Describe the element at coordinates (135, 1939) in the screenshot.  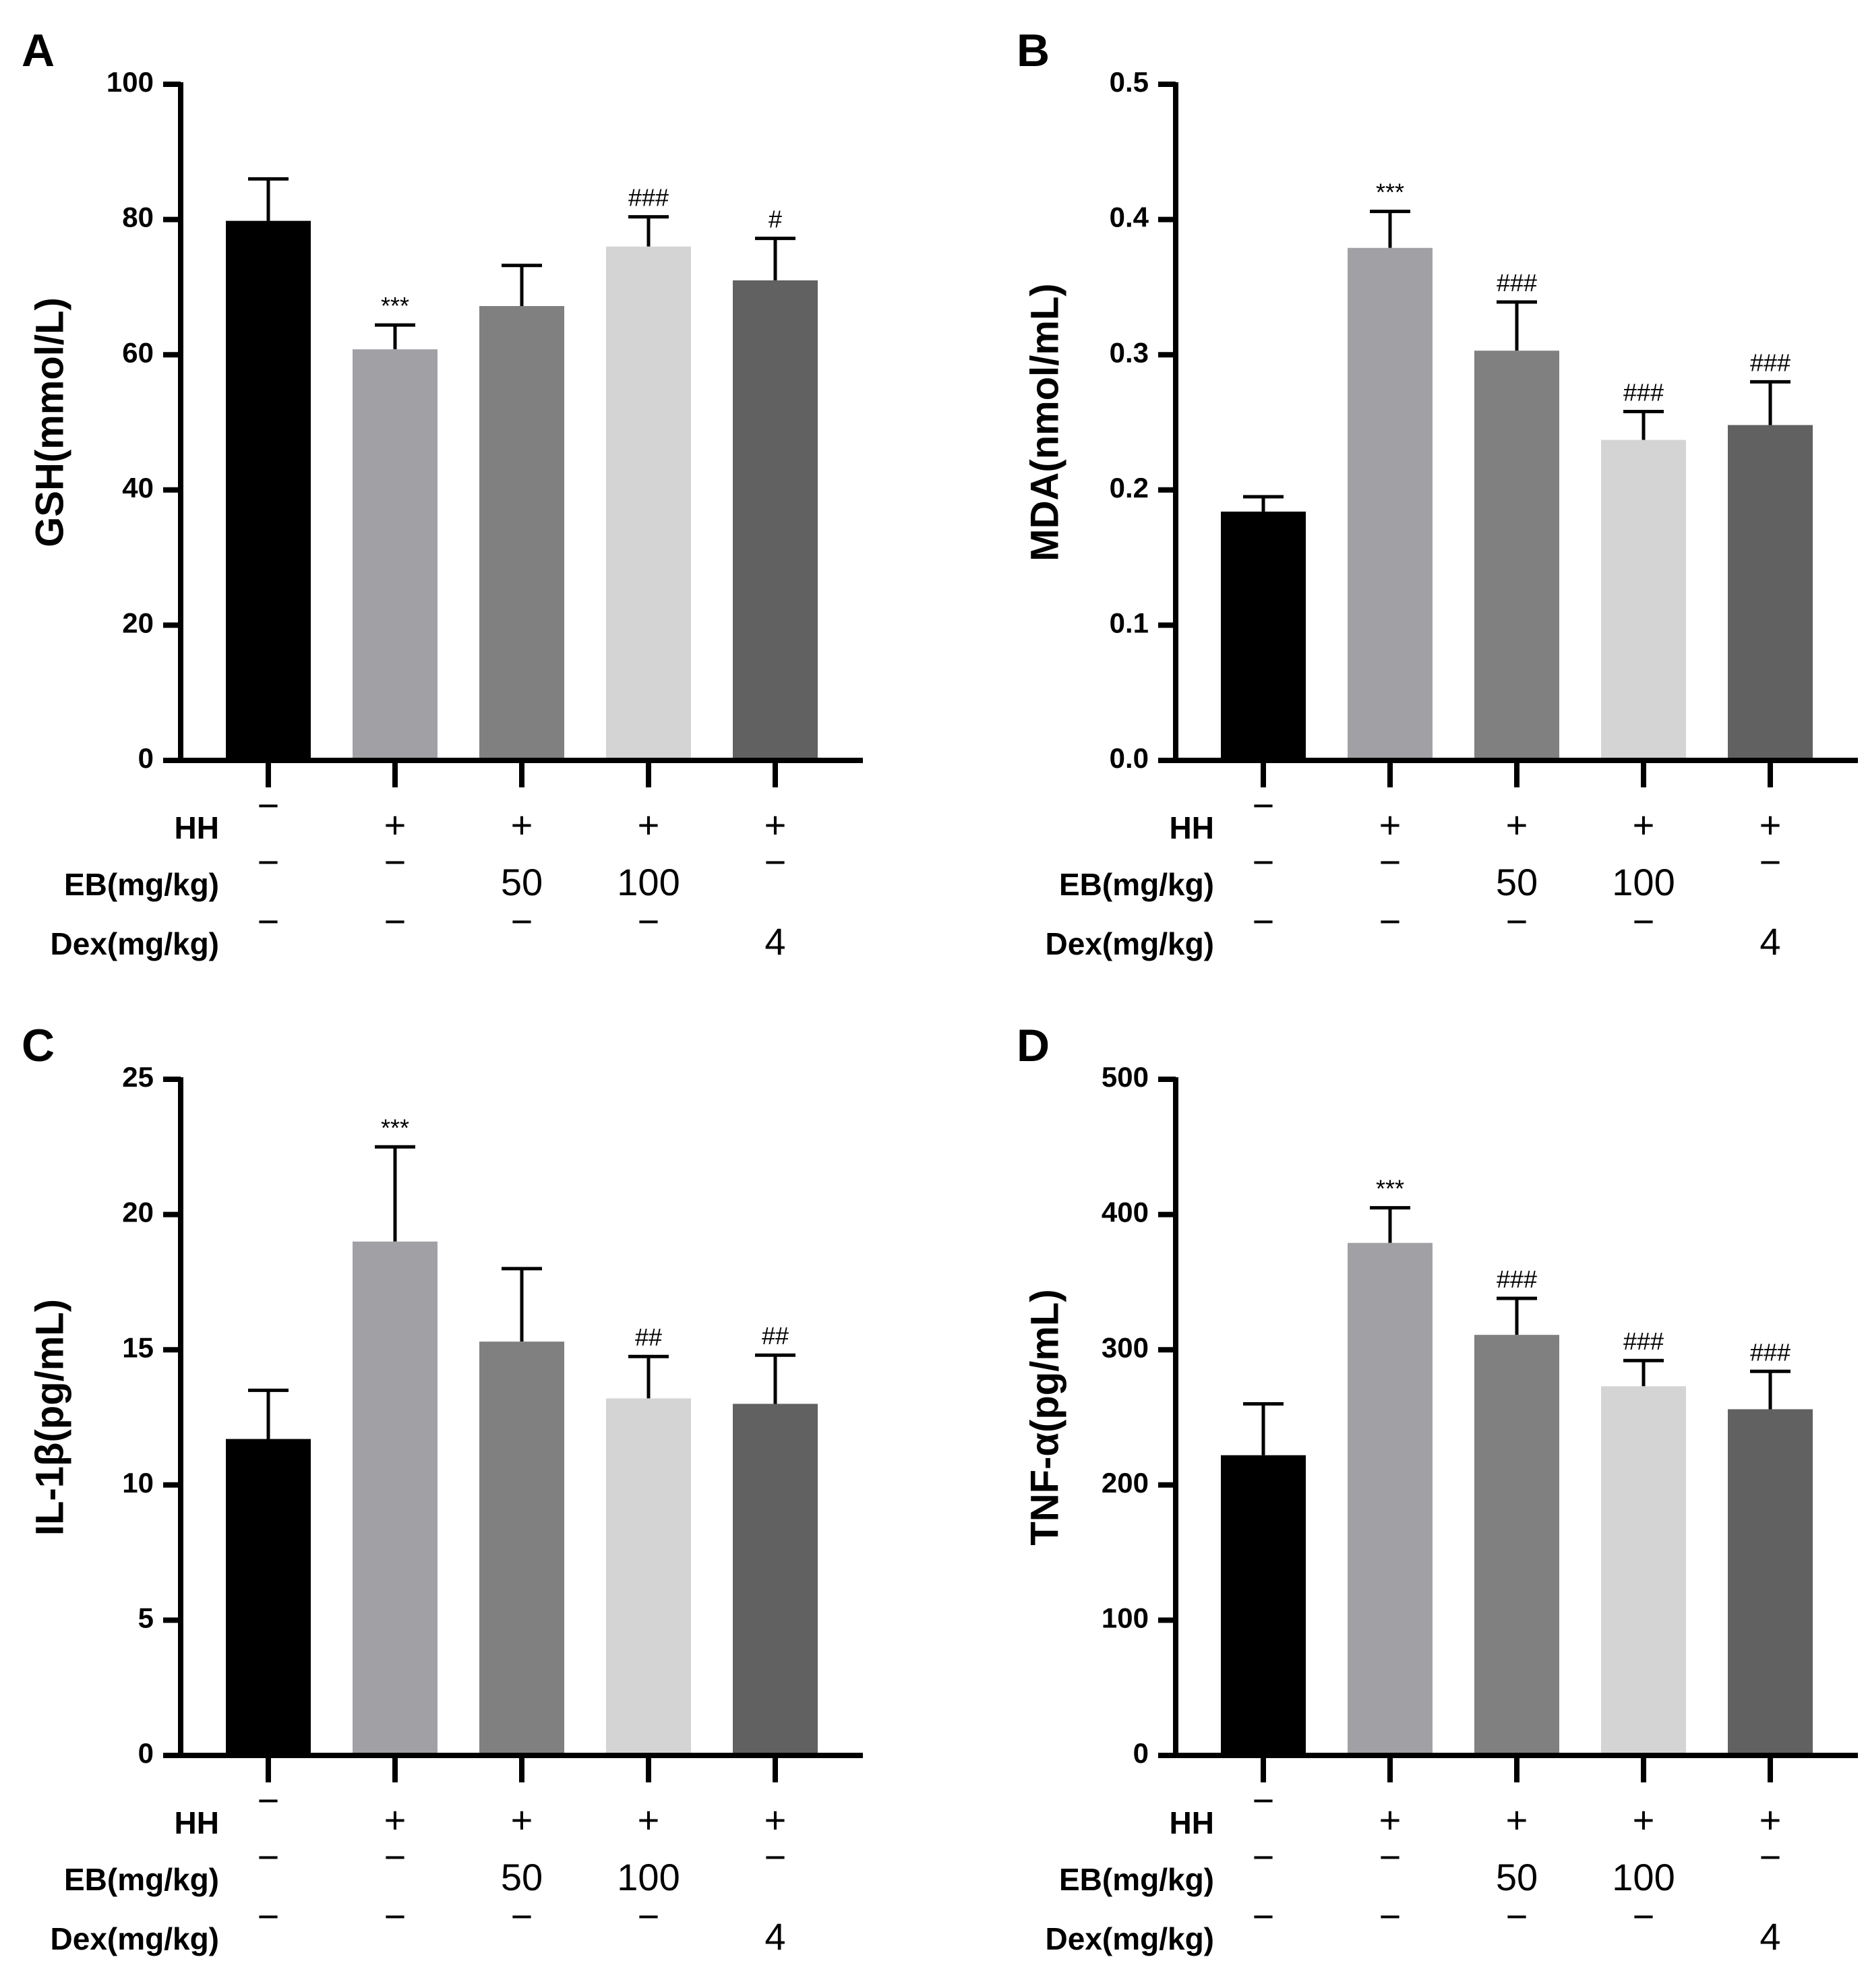
I see `treatment-row-label: Dex(mg/kg)` at that location.